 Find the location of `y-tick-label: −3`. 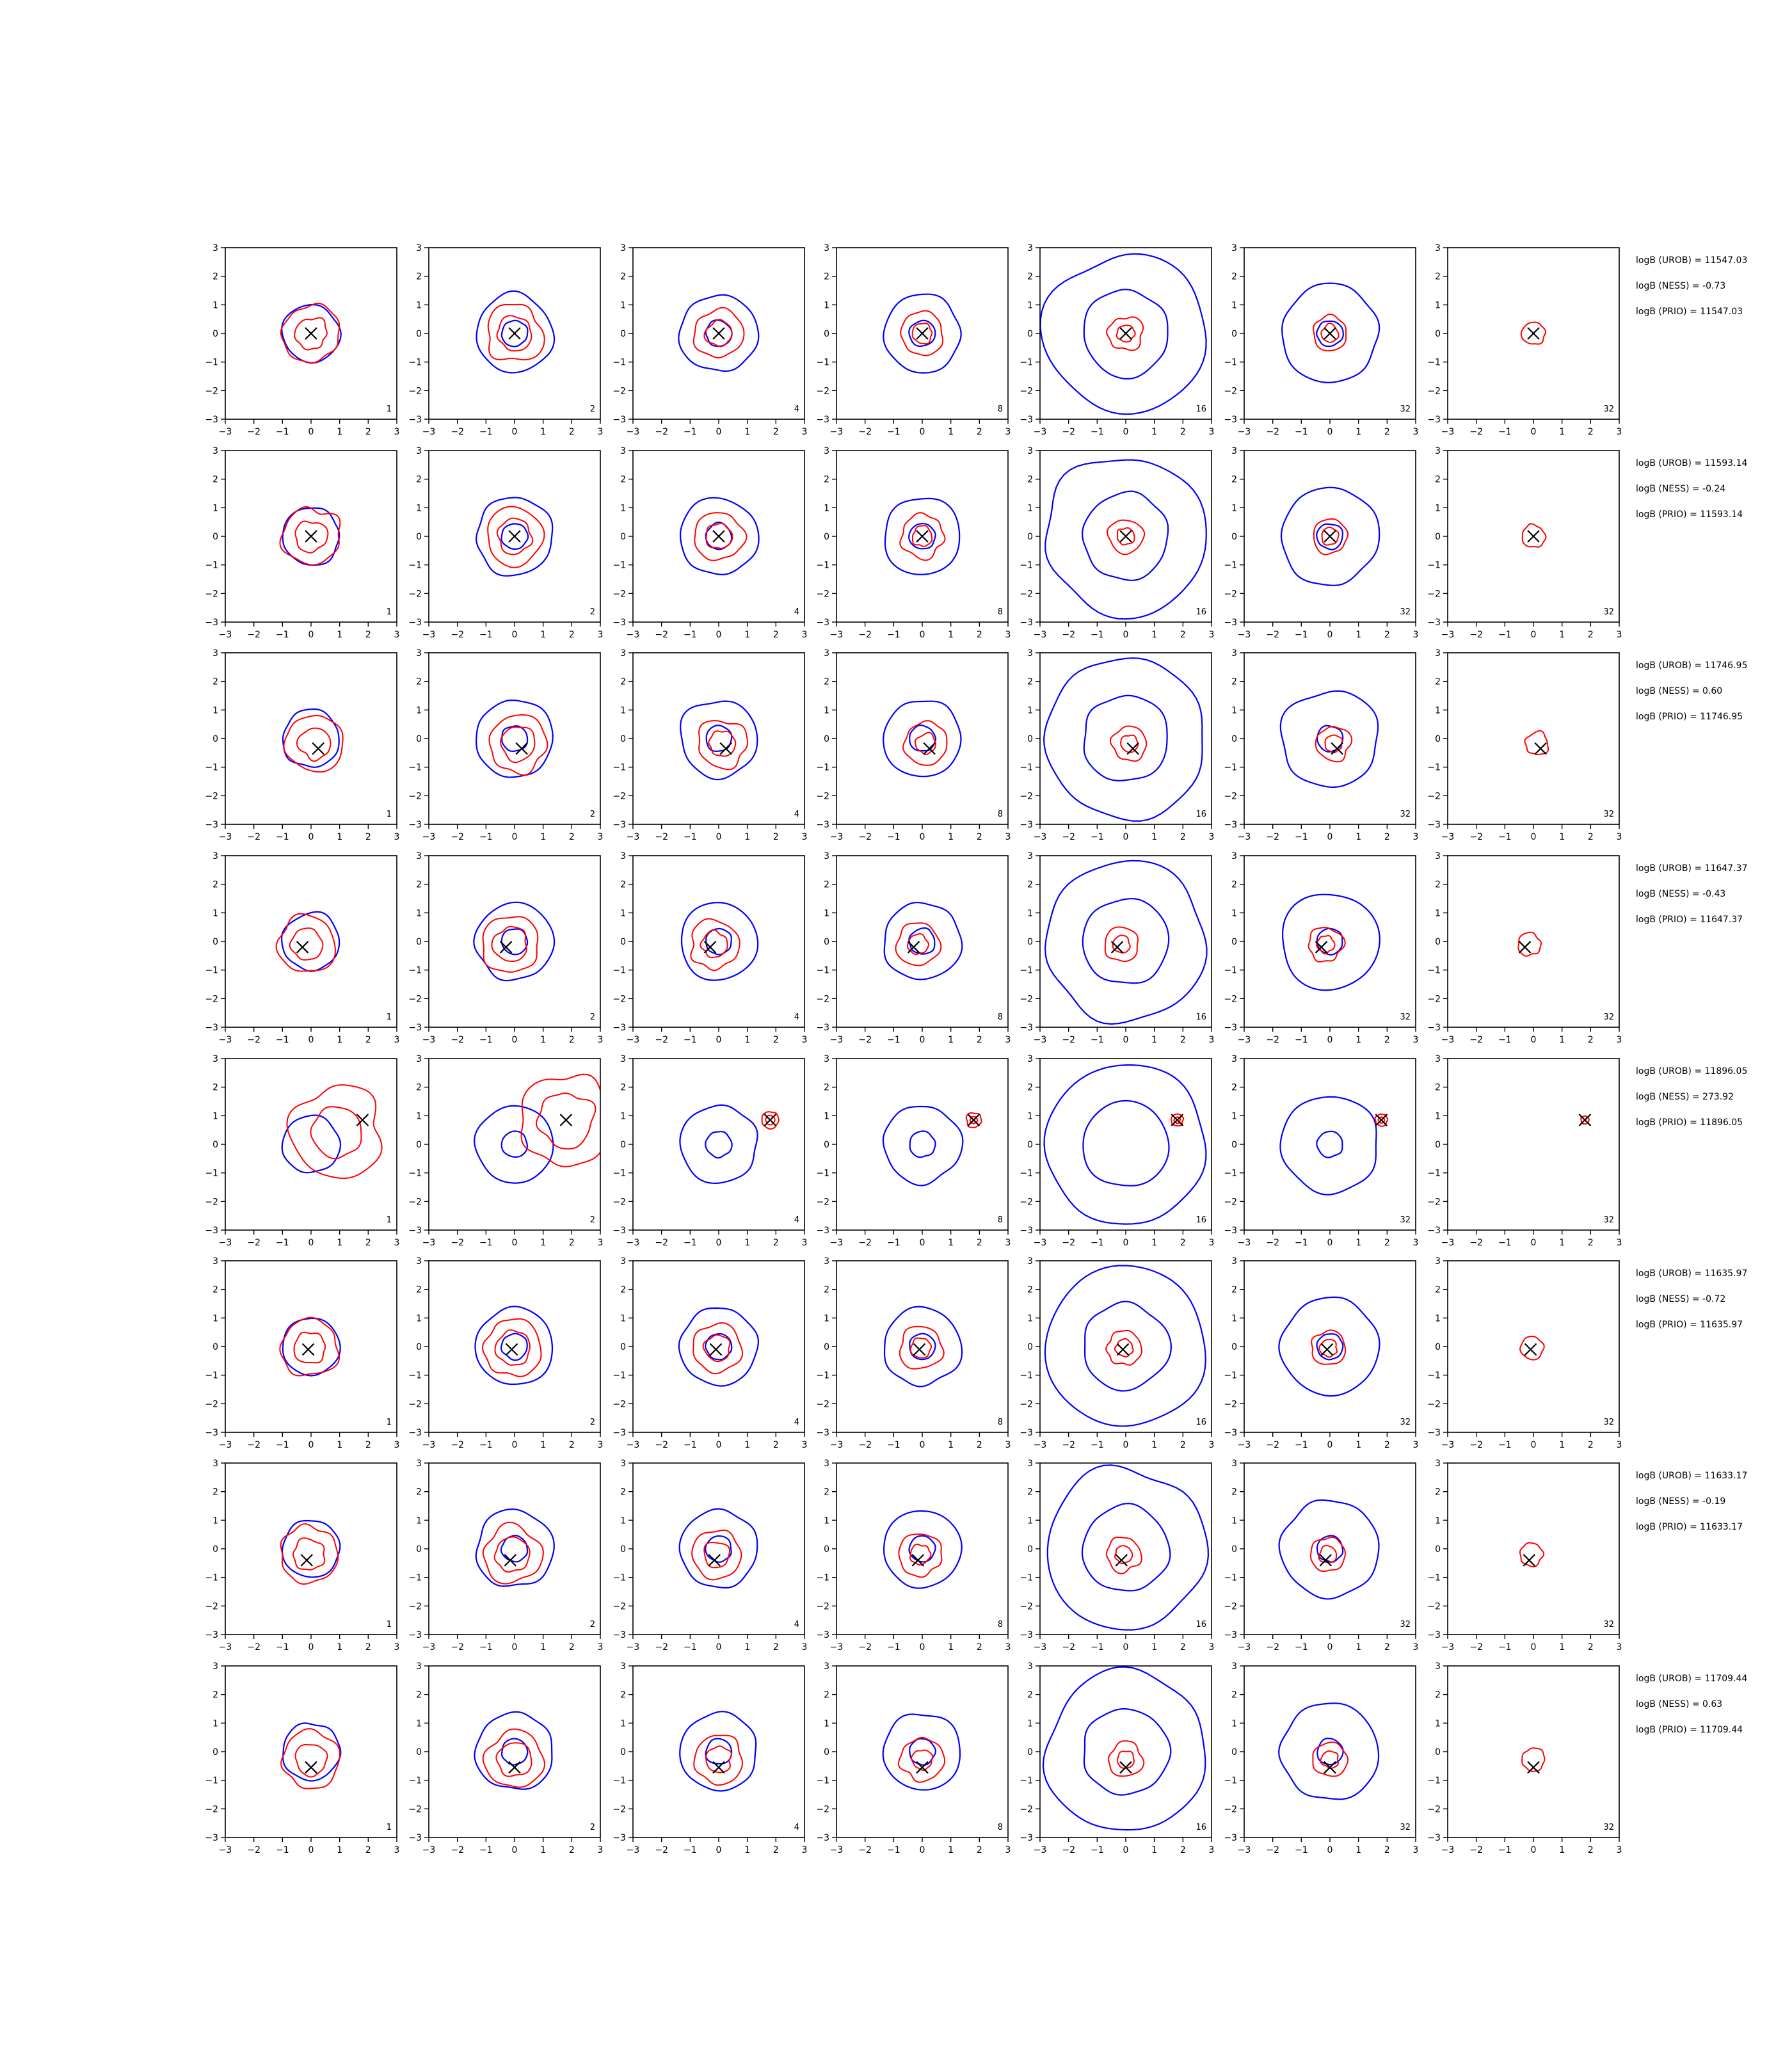

y-tick-label: −3 is located at coordinates (415, 1231).